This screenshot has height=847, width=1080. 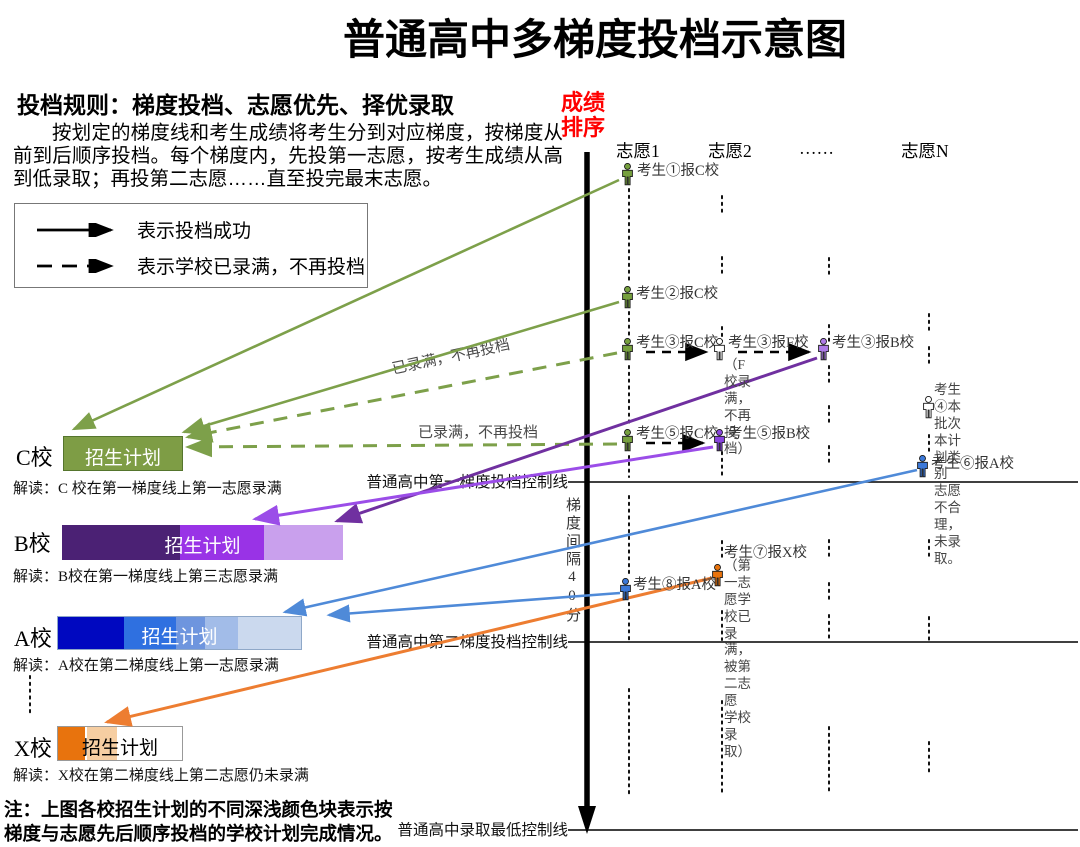 I want to click on student-s4: 考生④本批次本计划类别 志愿不合理，未录取。, so click(x=941, y=474).